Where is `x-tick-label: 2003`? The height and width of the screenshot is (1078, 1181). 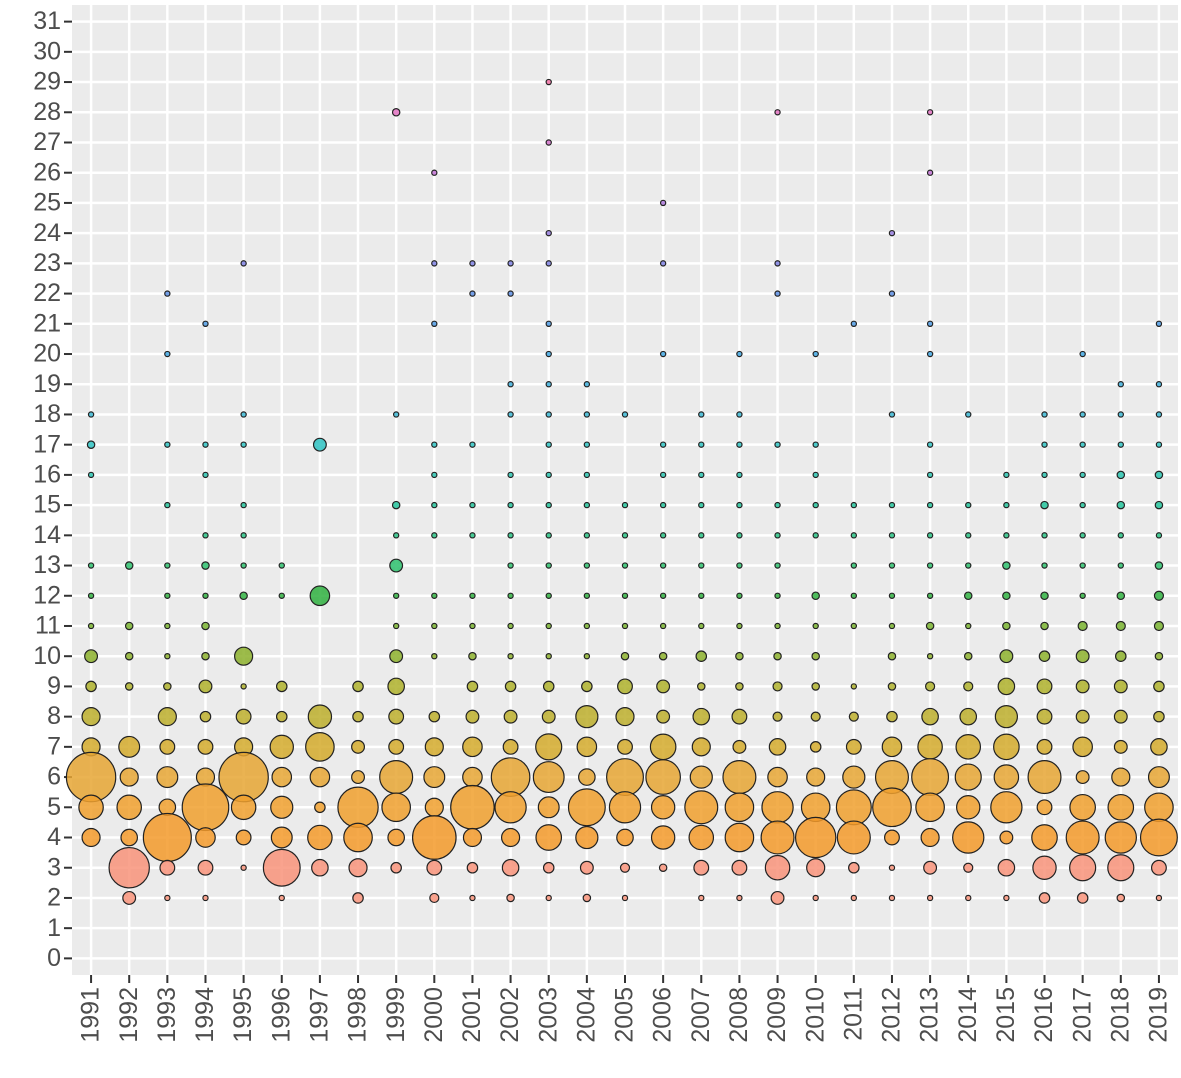
x-tick-label: 2003 is located at coordinates (548, 1015).